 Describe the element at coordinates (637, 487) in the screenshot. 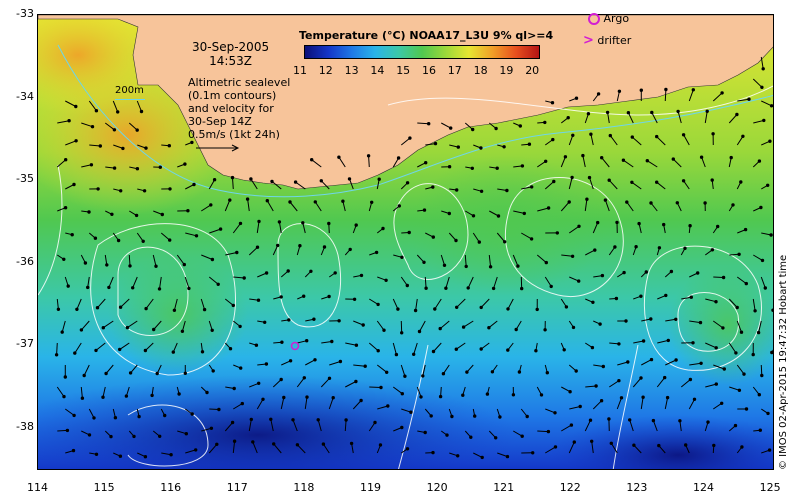

I see `longitude-tick-label: 123` at that location.